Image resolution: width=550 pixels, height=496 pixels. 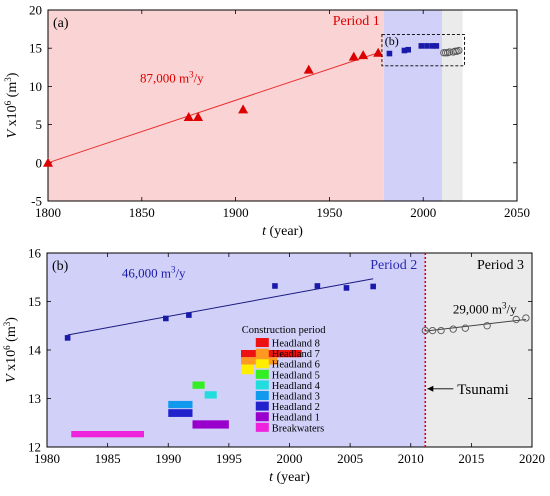 What do you see at coordinates (236, 212) in the screenshot?
I see `x-tick-label: 1900` at bounding box center [236, 212].